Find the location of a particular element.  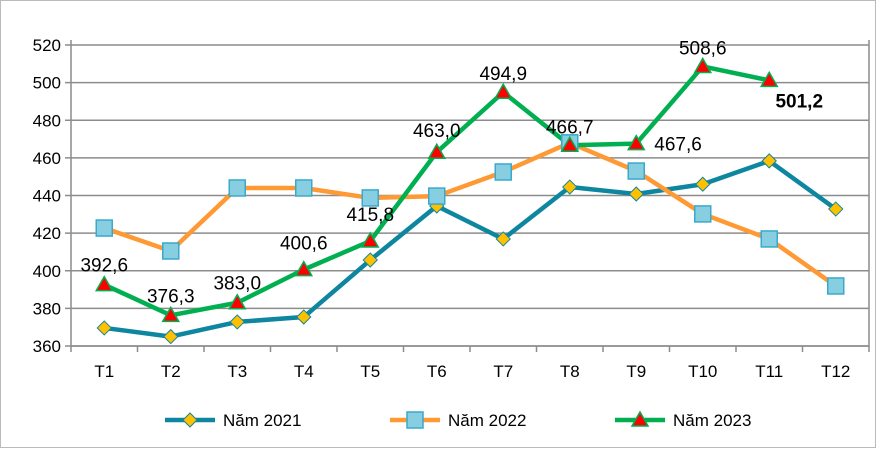

data-label: 392,6 is located at coordinates (104, 266).